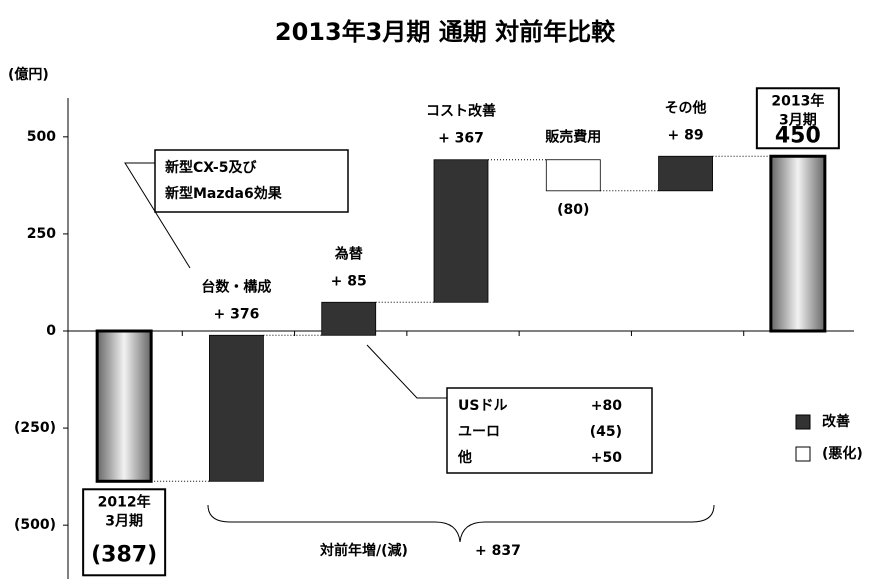 This screenshot has height=579, width=890. Describe the element at coordinates (479, 432) in the screenshot. I see `fx-name: ユーロ` at that location.